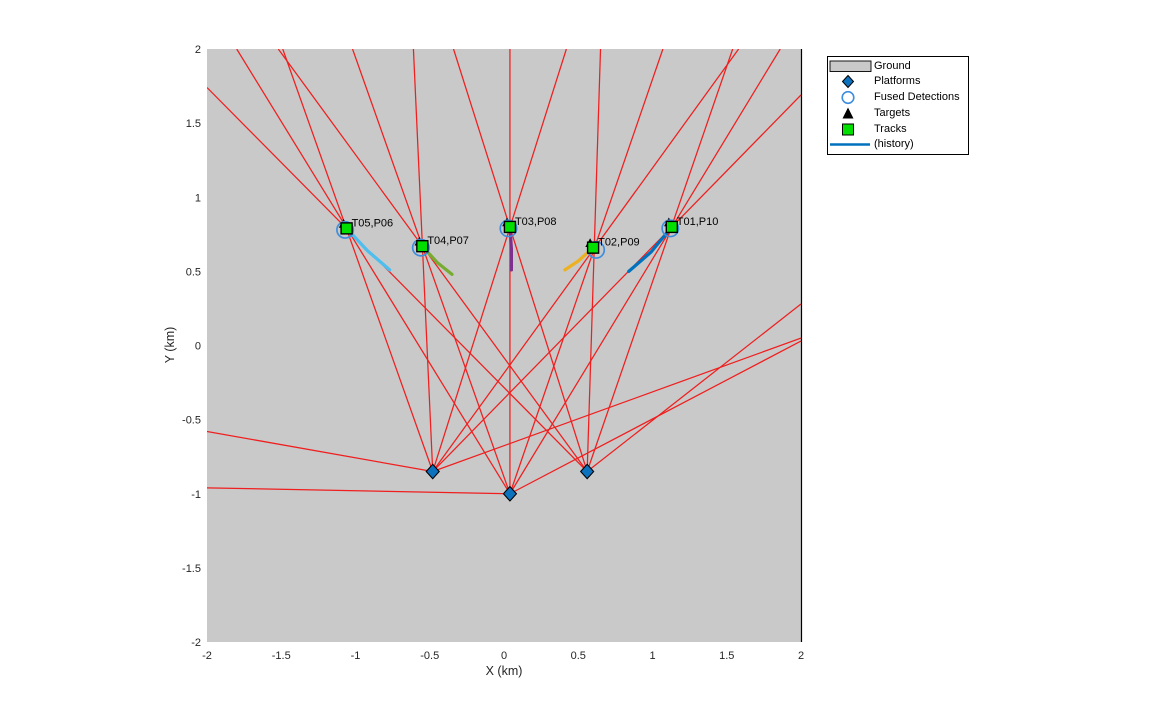  What do you see at coordinates (196, 643) in the screenshot?
I see `y-tick-label: -2` at bounding box center [196, 643].